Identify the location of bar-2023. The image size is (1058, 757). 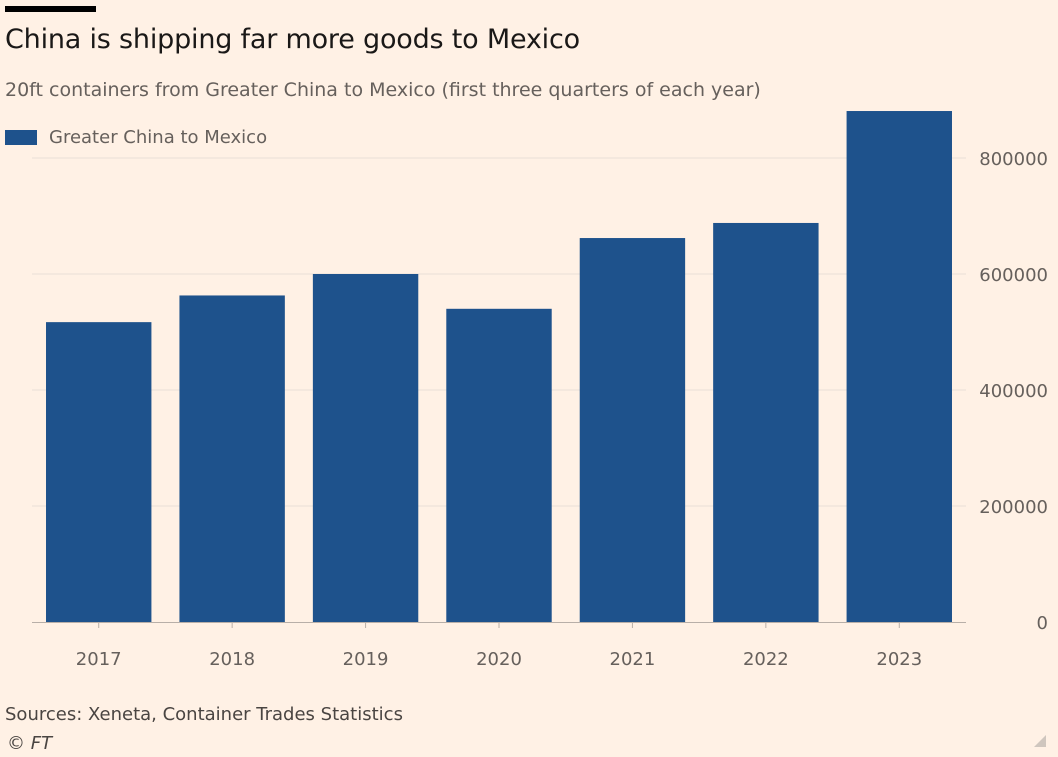
(899, 367).